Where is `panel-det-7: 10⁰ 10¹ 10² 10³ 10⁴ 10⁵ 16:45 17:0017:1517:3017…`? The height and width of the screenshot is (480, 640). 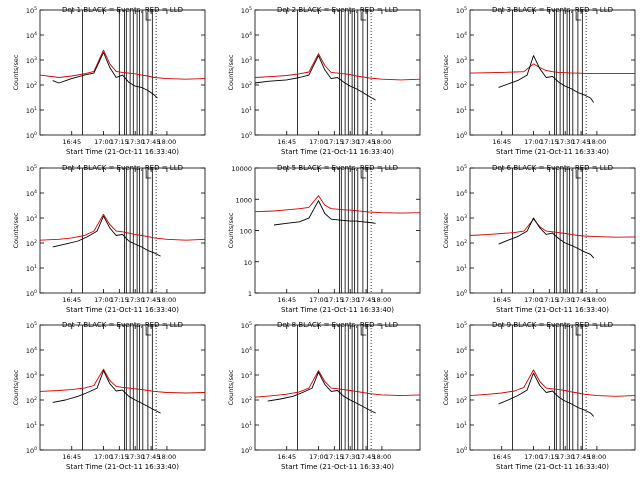
panel-det-7: 10⁰ 10¹ 10² 10³ 10⁴ 10⁵ 16:45 17:0017:1517:3017… is located at coordinates (109, 396).